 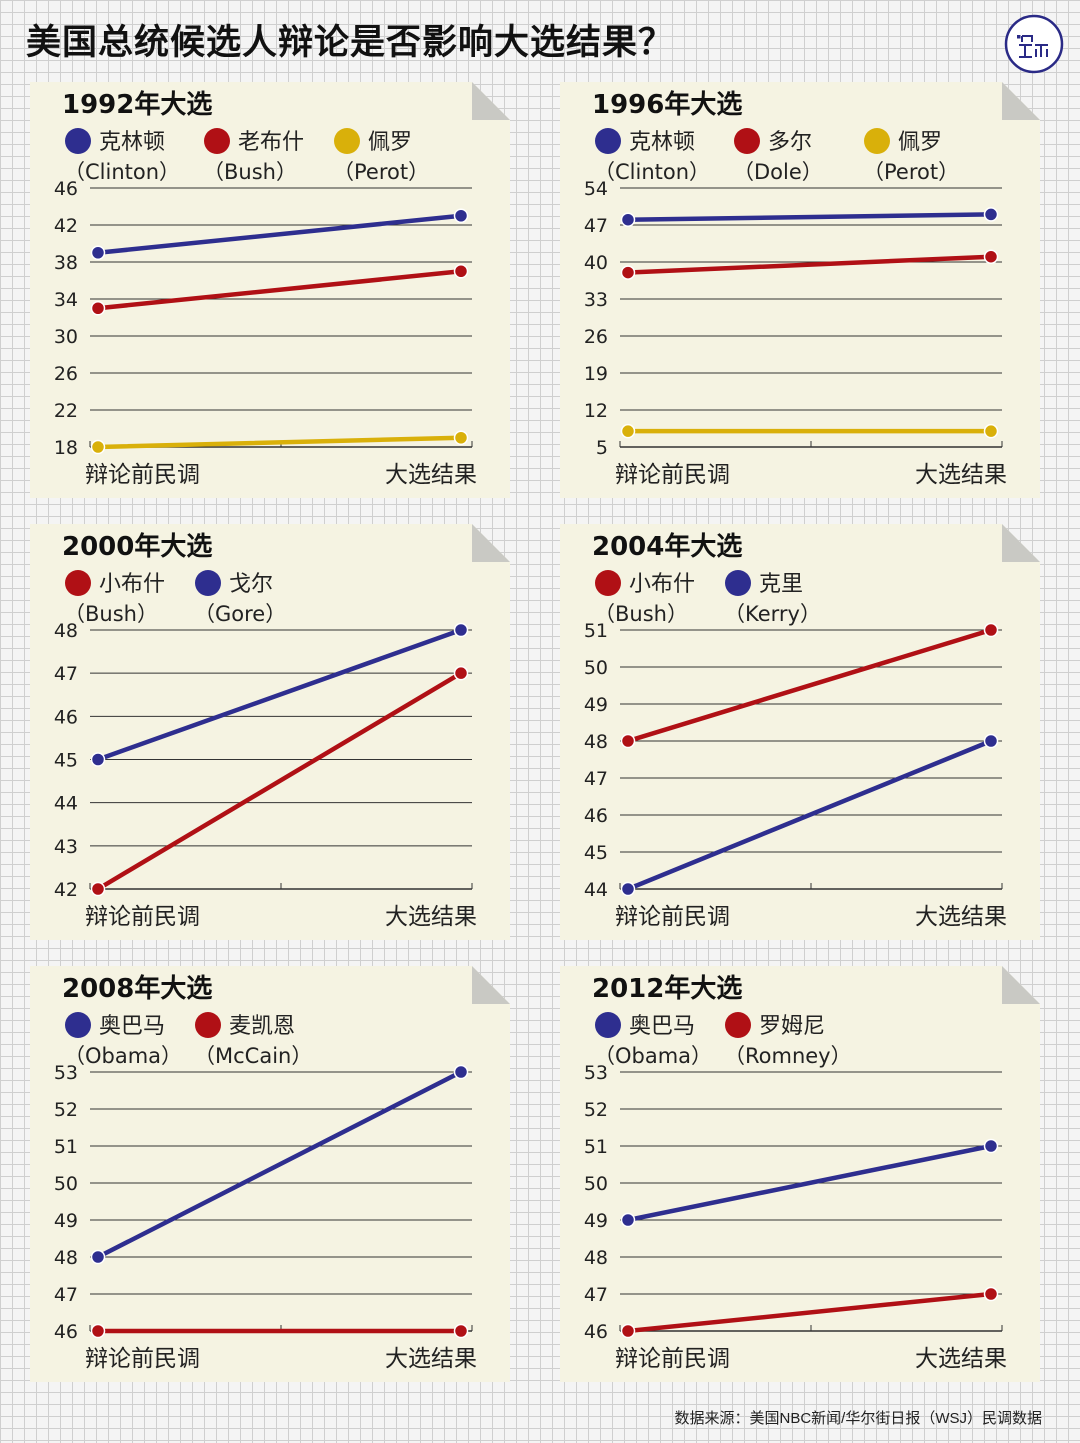 I want to click on page-title: 美国总统候选人辩论是否影响大选结果？, so click(x=350, y=42).